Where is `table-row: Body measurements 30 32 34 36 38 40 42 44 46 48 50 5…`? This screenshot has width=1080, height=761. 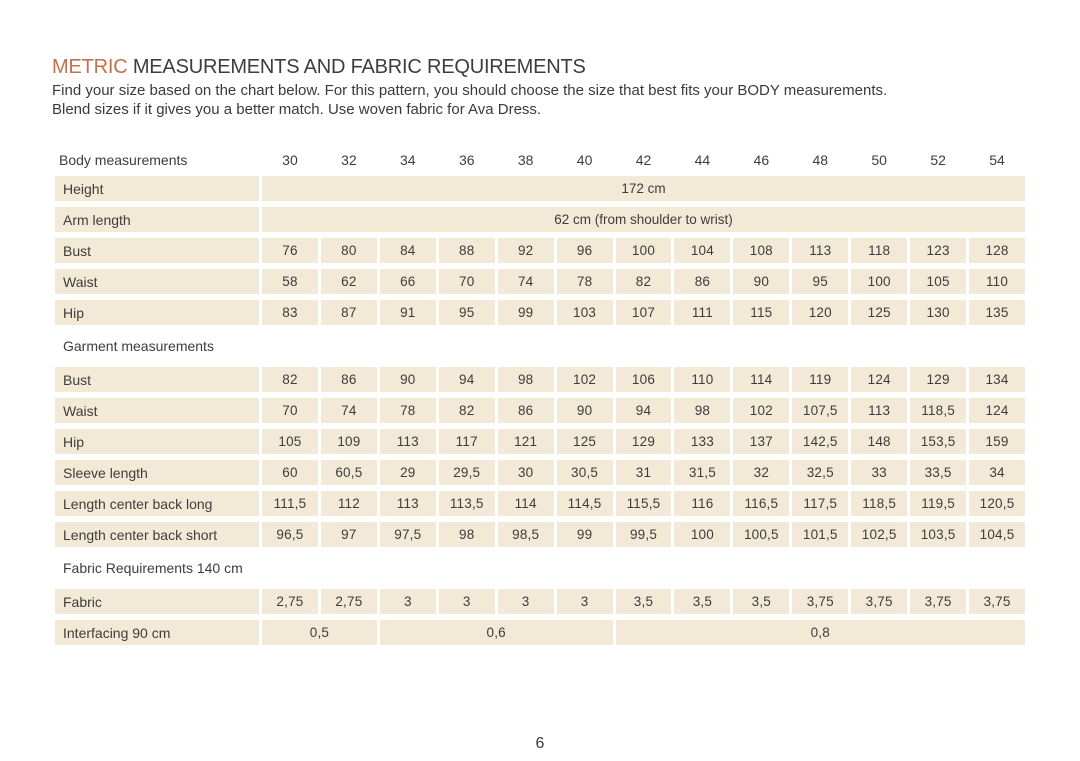 table-row: Body measurements 30 32 34 36 38 40 42 44 46 48 50 5… is located at coordinates (540, 159).